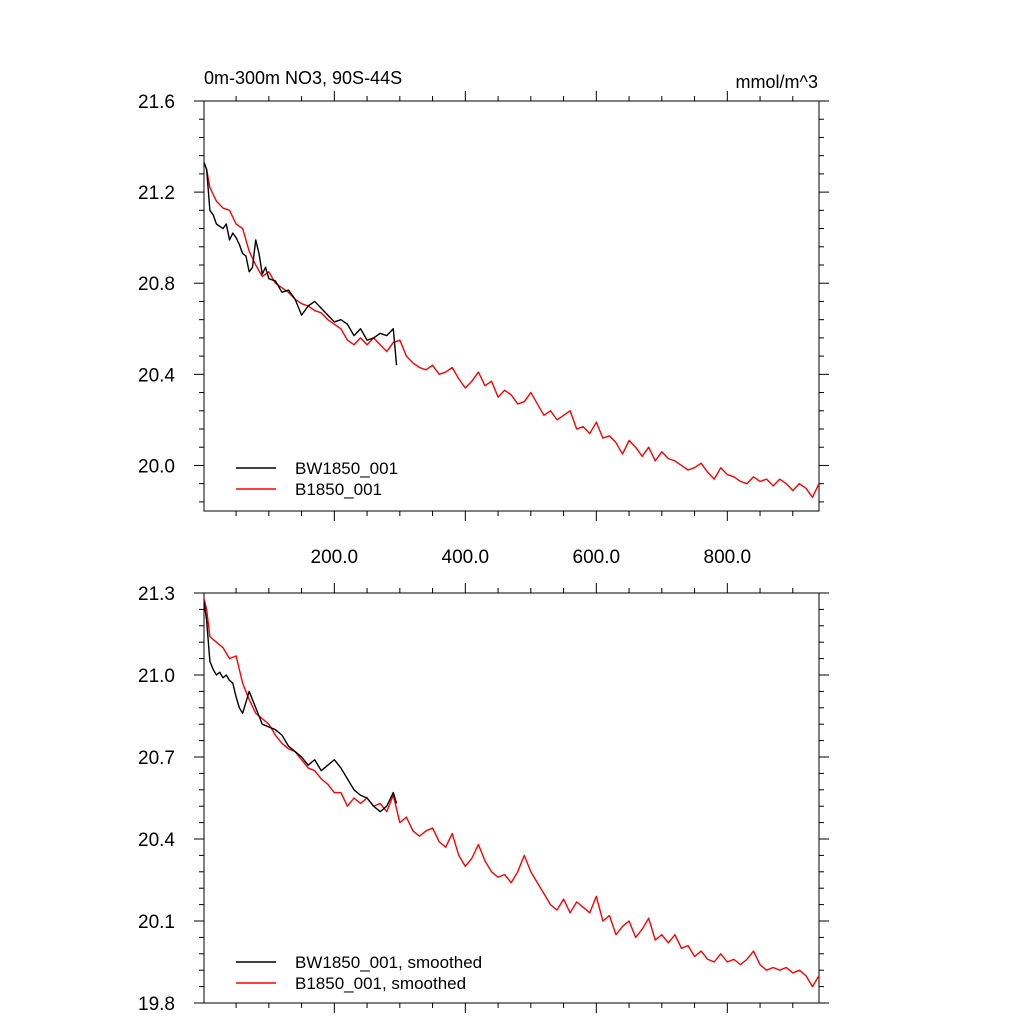 The height and width of the screenshot is (1024, 1024). Describe the element at coordinates (156, 466) in the screenshot. I see `y-tick-label: 20.0` at that location.